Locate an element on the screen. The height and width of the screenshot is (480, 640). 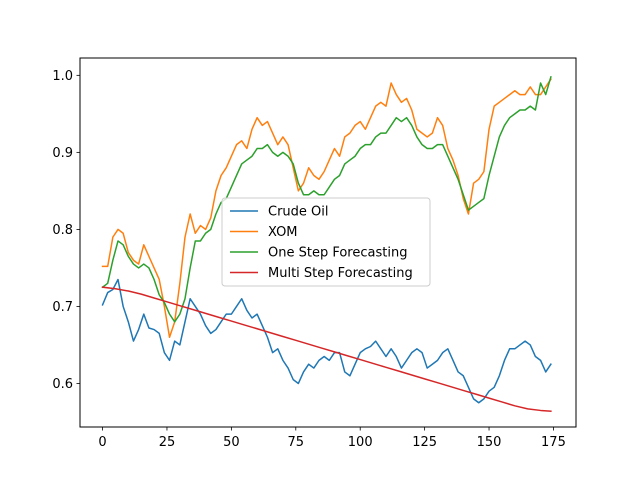
y-tick-label: 0.6 is located at coordinates (62, 384).